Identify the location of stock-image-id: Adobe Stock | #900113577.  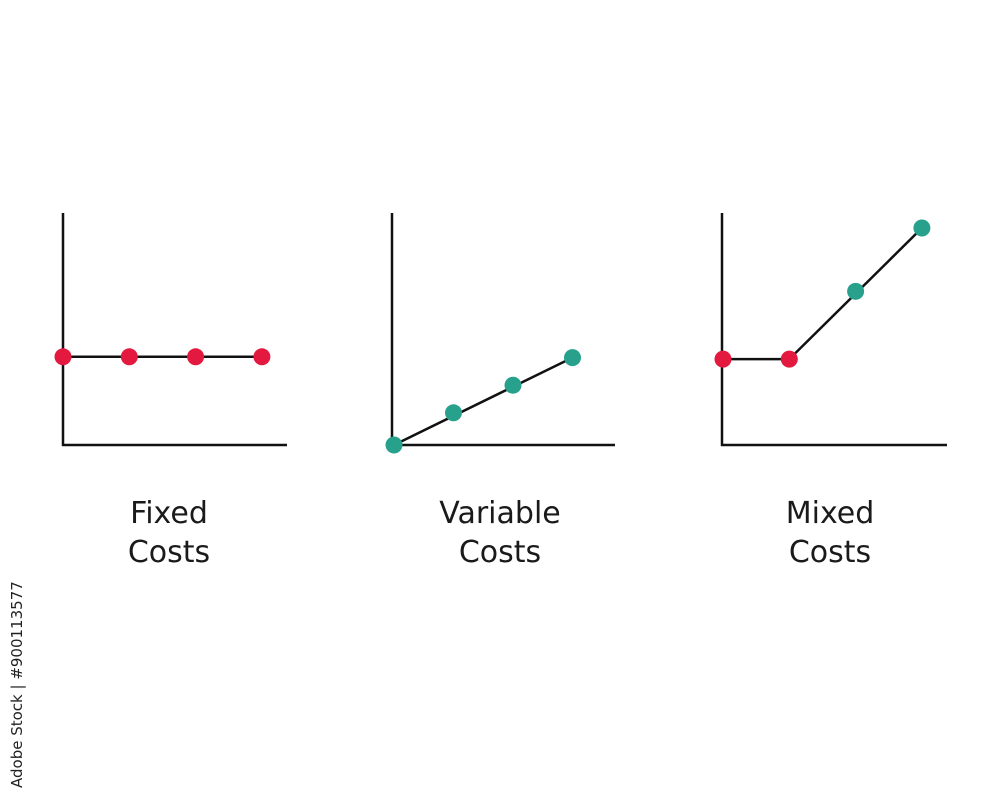
(17, 684).